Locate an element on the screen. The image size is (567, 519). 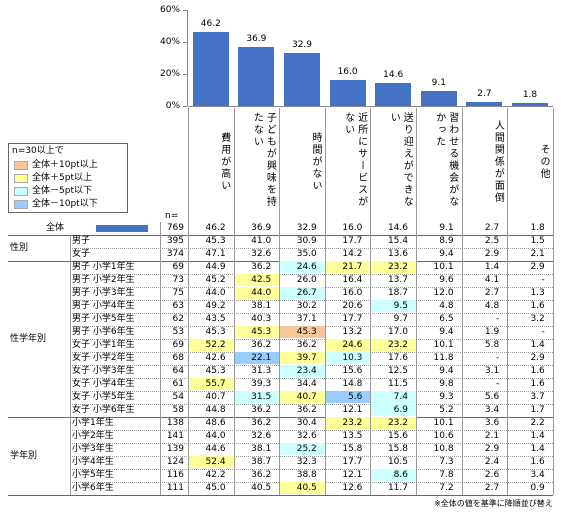
row-label: 男子 is located at coordinates (81, 241).